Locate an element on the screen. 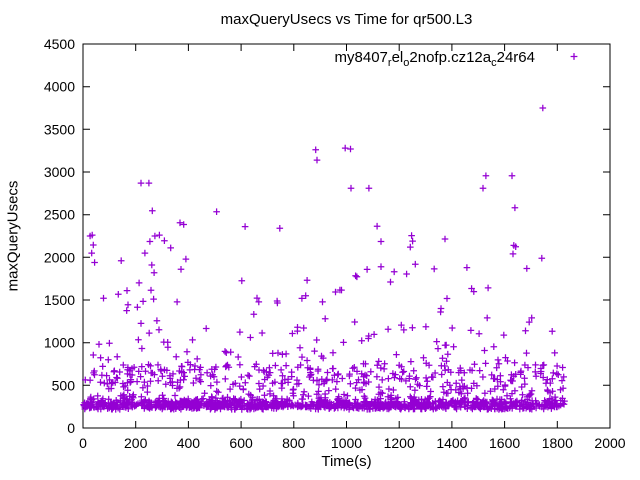  legend-marker-plus-icon is located at coordinates (574, 56).